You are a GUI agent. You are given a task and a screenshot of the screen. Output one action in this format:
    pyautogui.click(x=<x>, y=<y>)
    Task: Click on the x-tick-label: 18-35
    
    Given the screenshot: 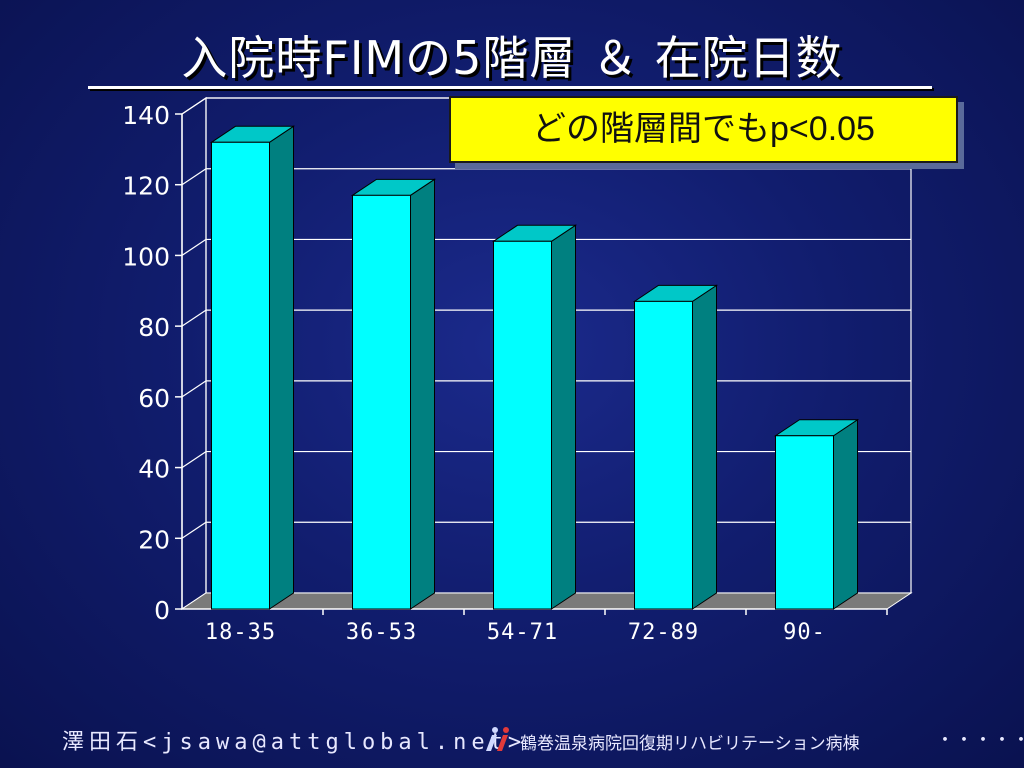 What is the action you would take?
    pyautogui.click(x=240, y=632)
    